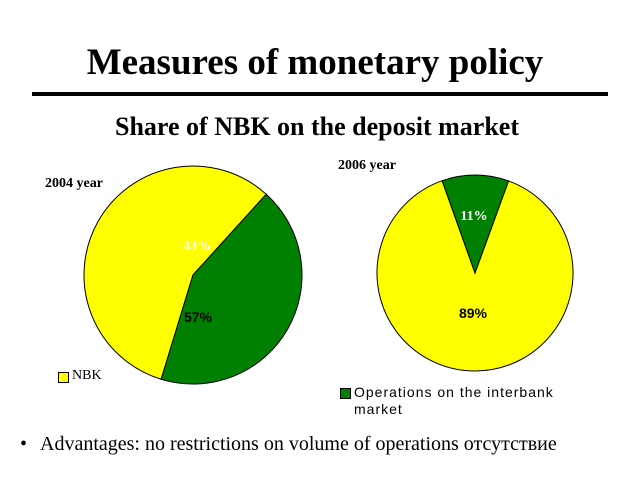 This screenshot has width=640, height=480. Describe the element at coordinates (454, 400) in the screenshot. I see `legend-interbank-label: Operations on the interbank market` at that location.